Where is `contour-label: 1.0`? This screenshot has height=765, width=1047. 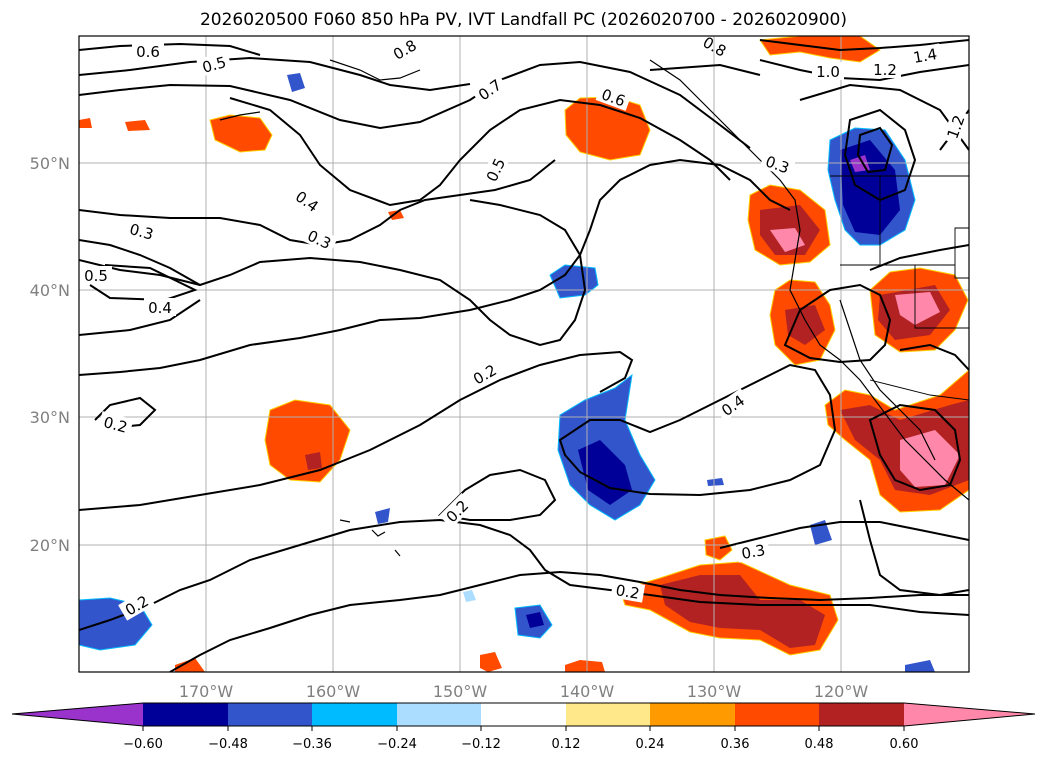
contour-label: 1.0 is located at coordinates (828, 72).